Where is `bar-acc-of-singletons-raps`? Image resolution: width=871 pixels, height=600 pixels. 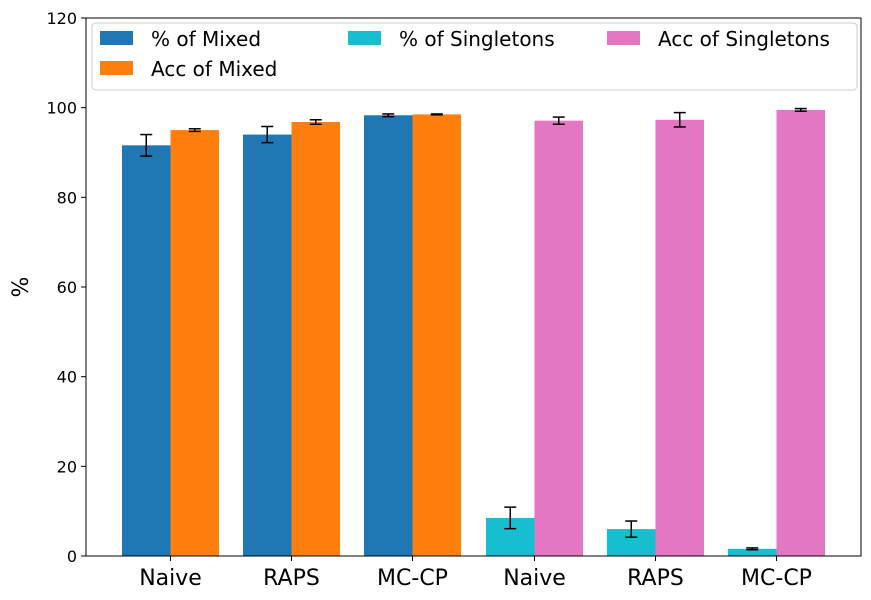 bar-acc-of-singletons-raps is located at coordinates (679, 337).